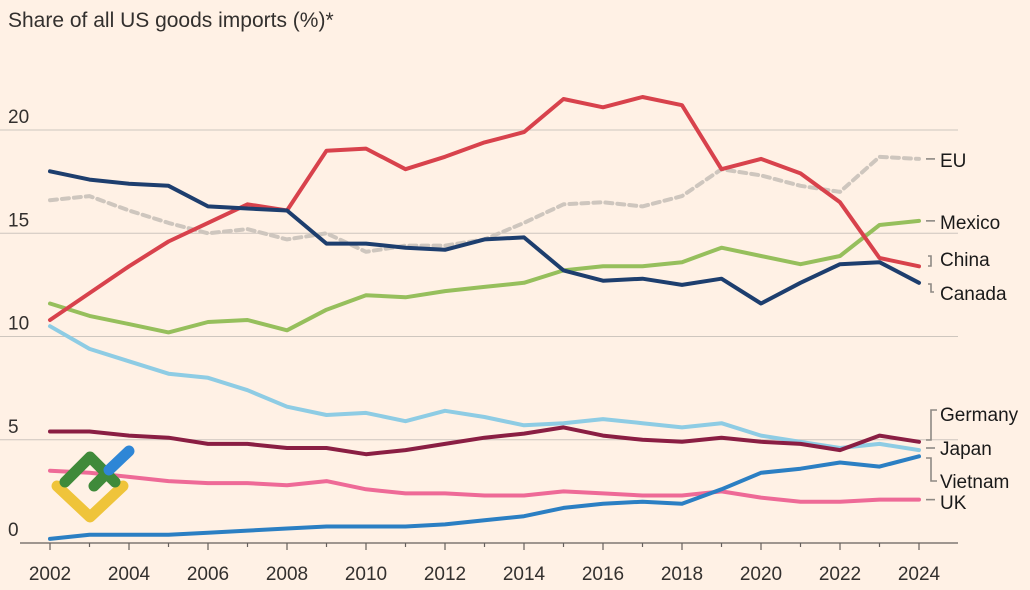 The image size is (1030, 590). I want to click on x-tick-label: 2012, so click(445, 574).